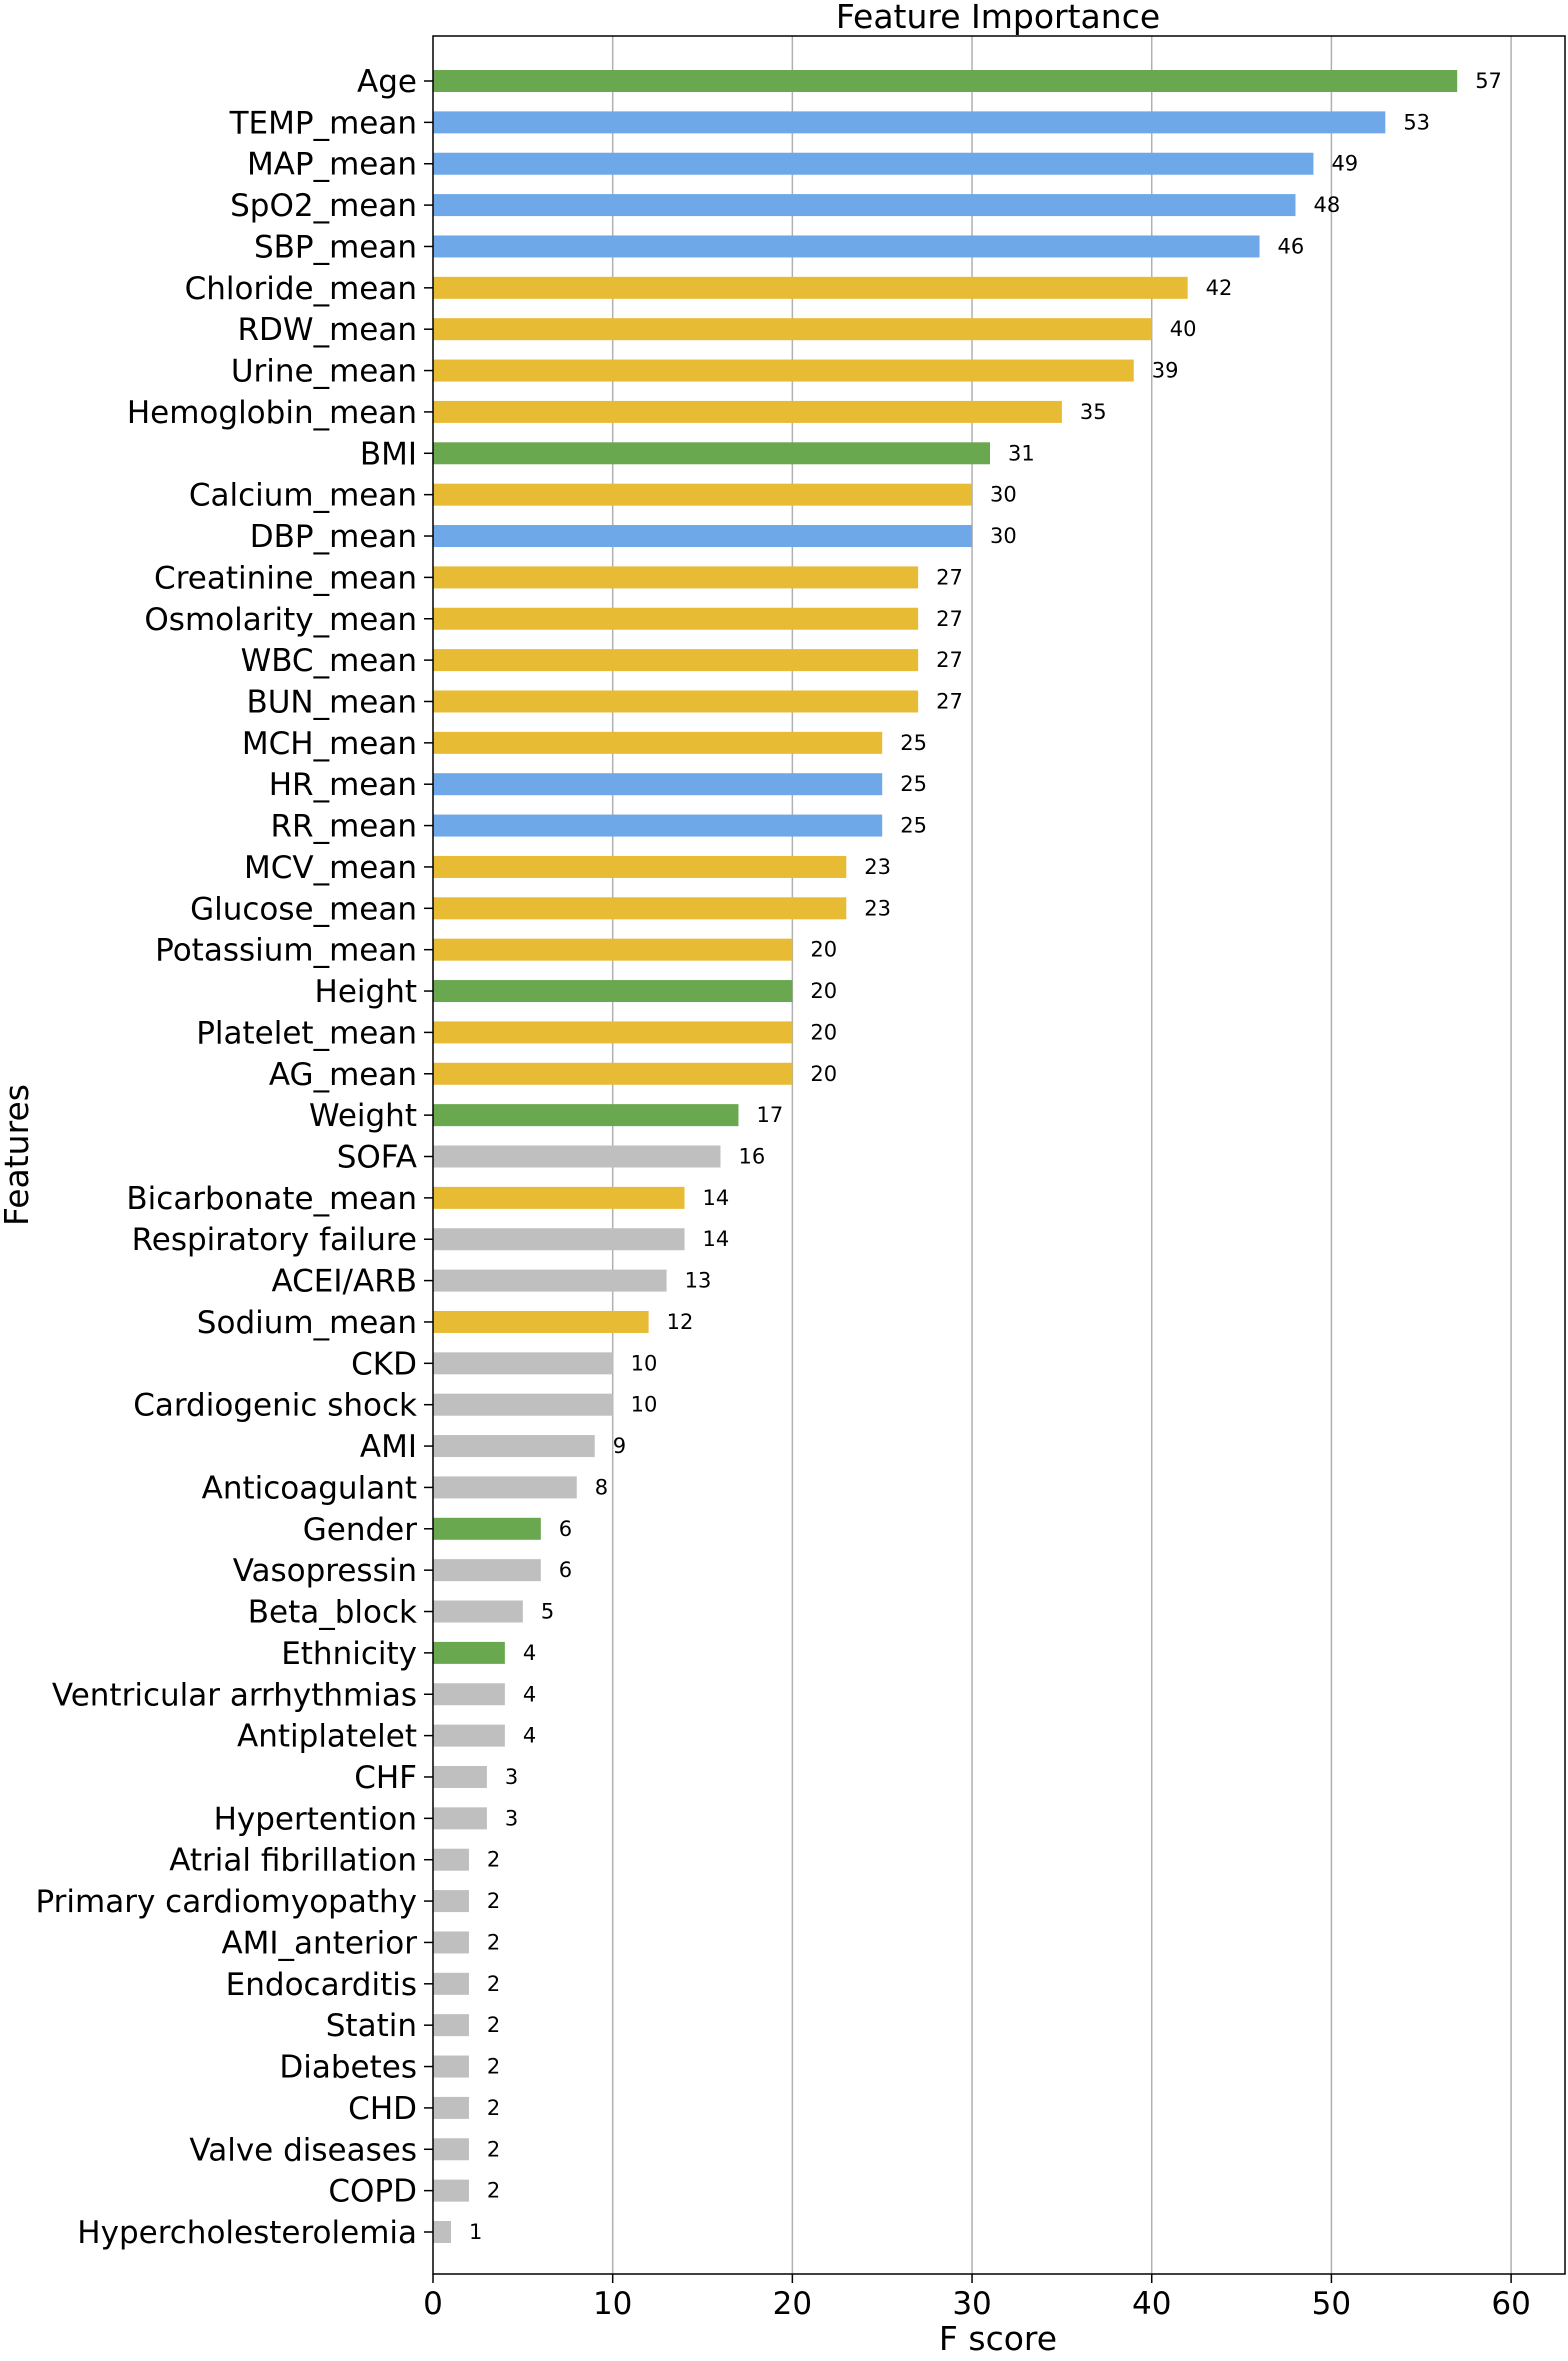 The image size is (1568, 2361). Describe the element at coordinates (271, 1199) in the screenshot. I see `category-label: Bicarbonate_mean` at that location.